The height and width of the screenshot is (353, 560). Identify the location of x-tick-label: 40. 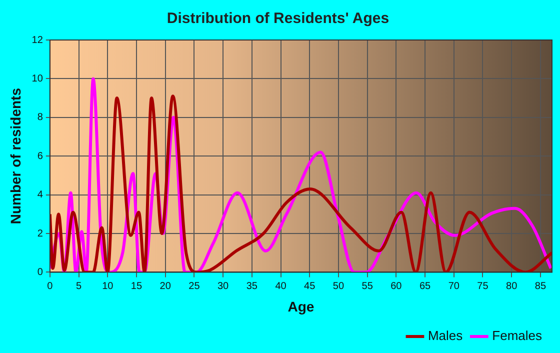
(281, 286).